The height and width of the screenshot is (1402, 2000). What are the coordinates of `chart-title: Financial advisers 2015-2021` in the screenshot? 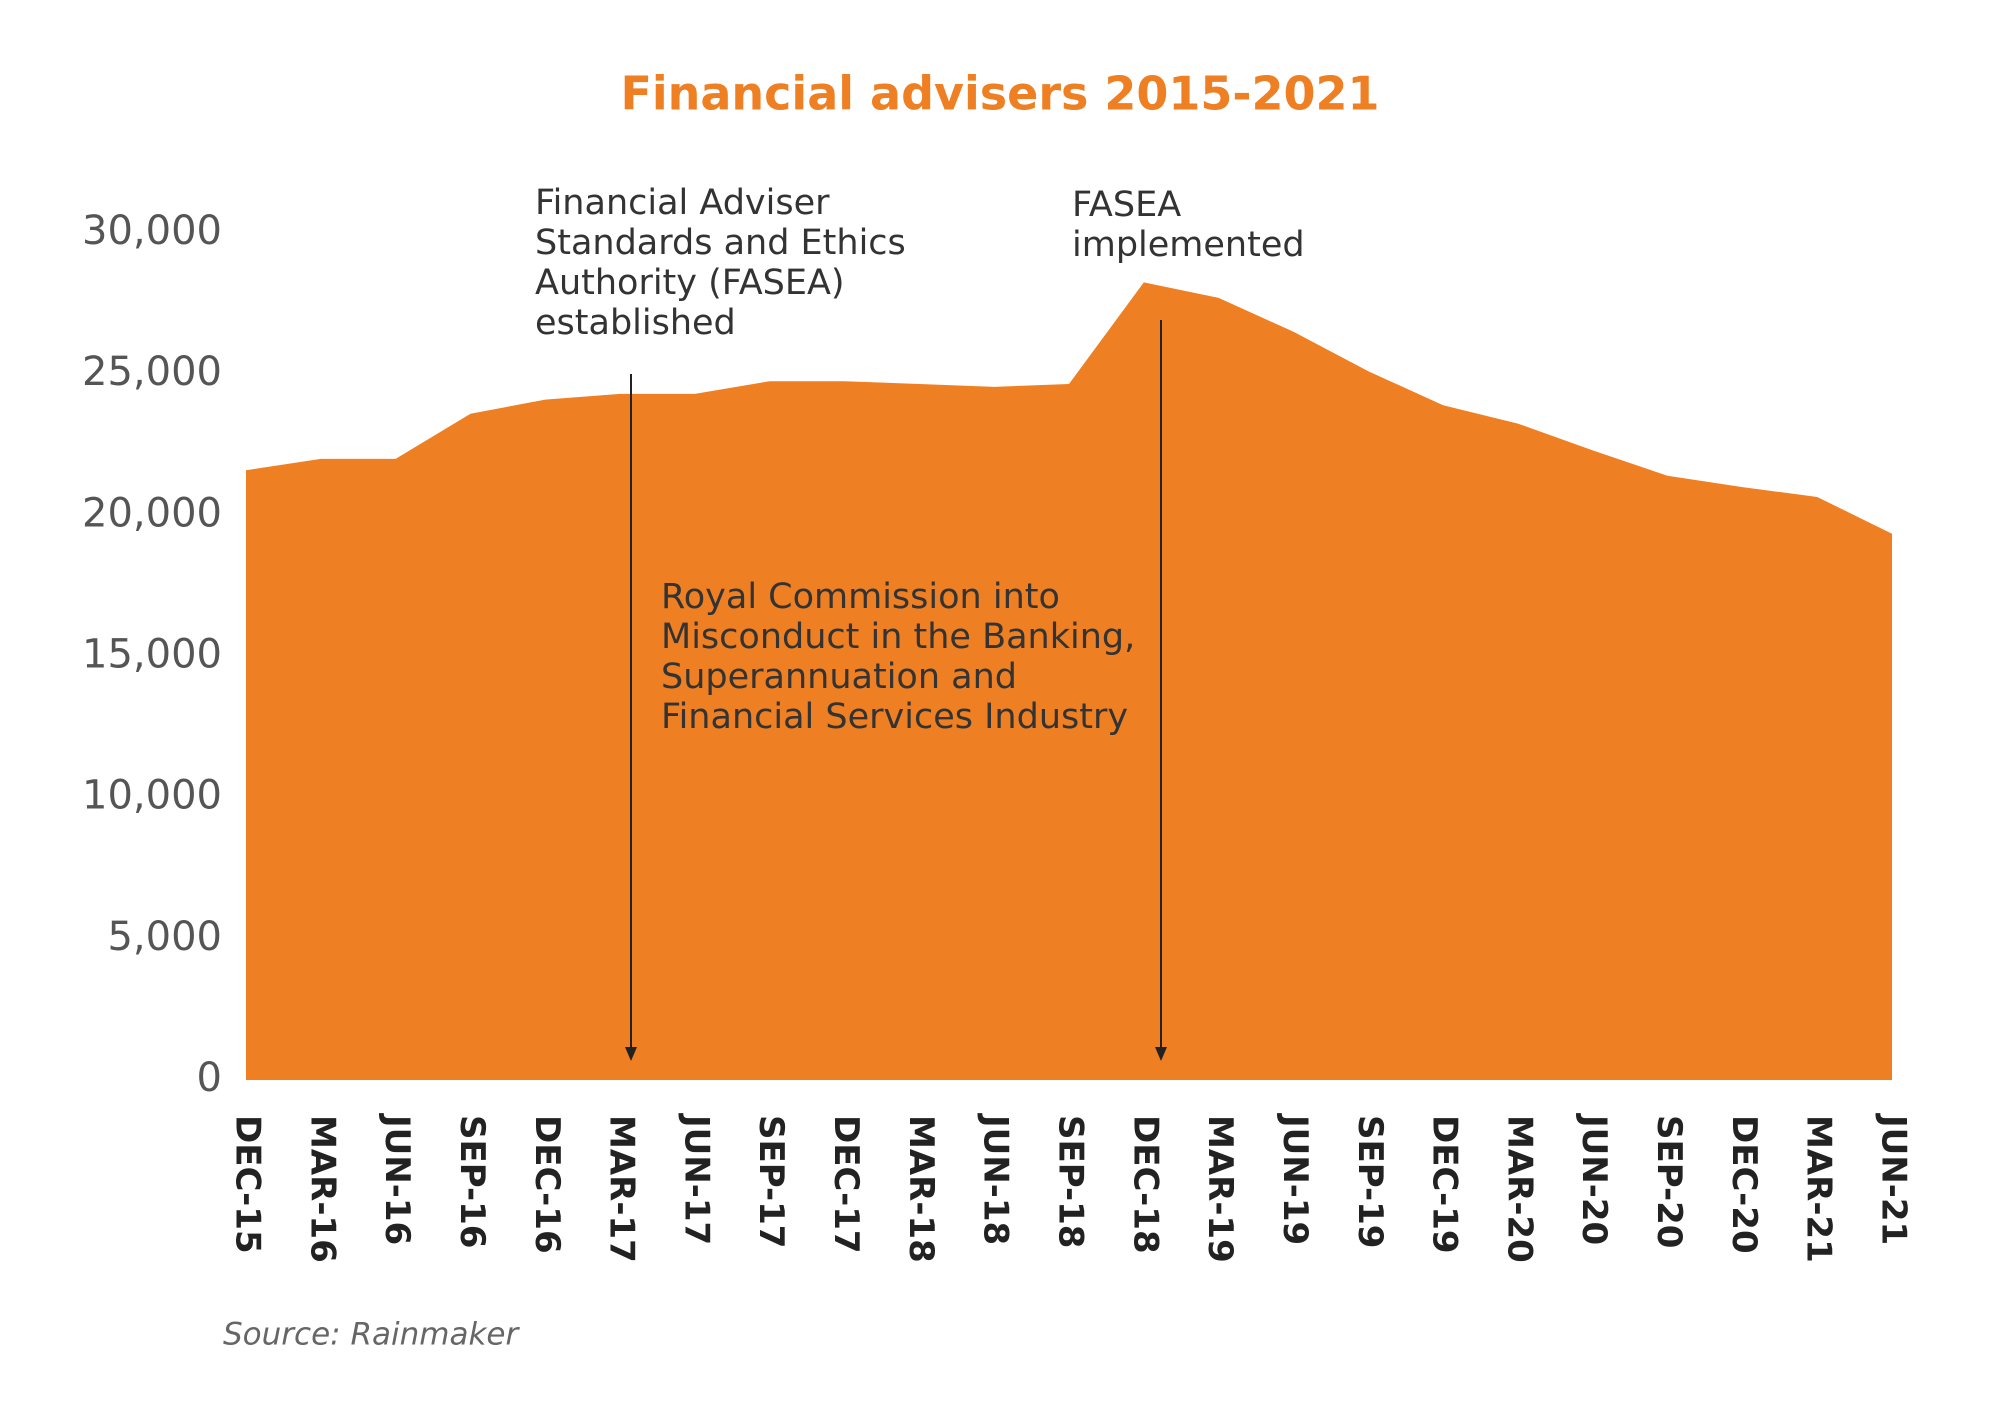 It's located at (999, 94).